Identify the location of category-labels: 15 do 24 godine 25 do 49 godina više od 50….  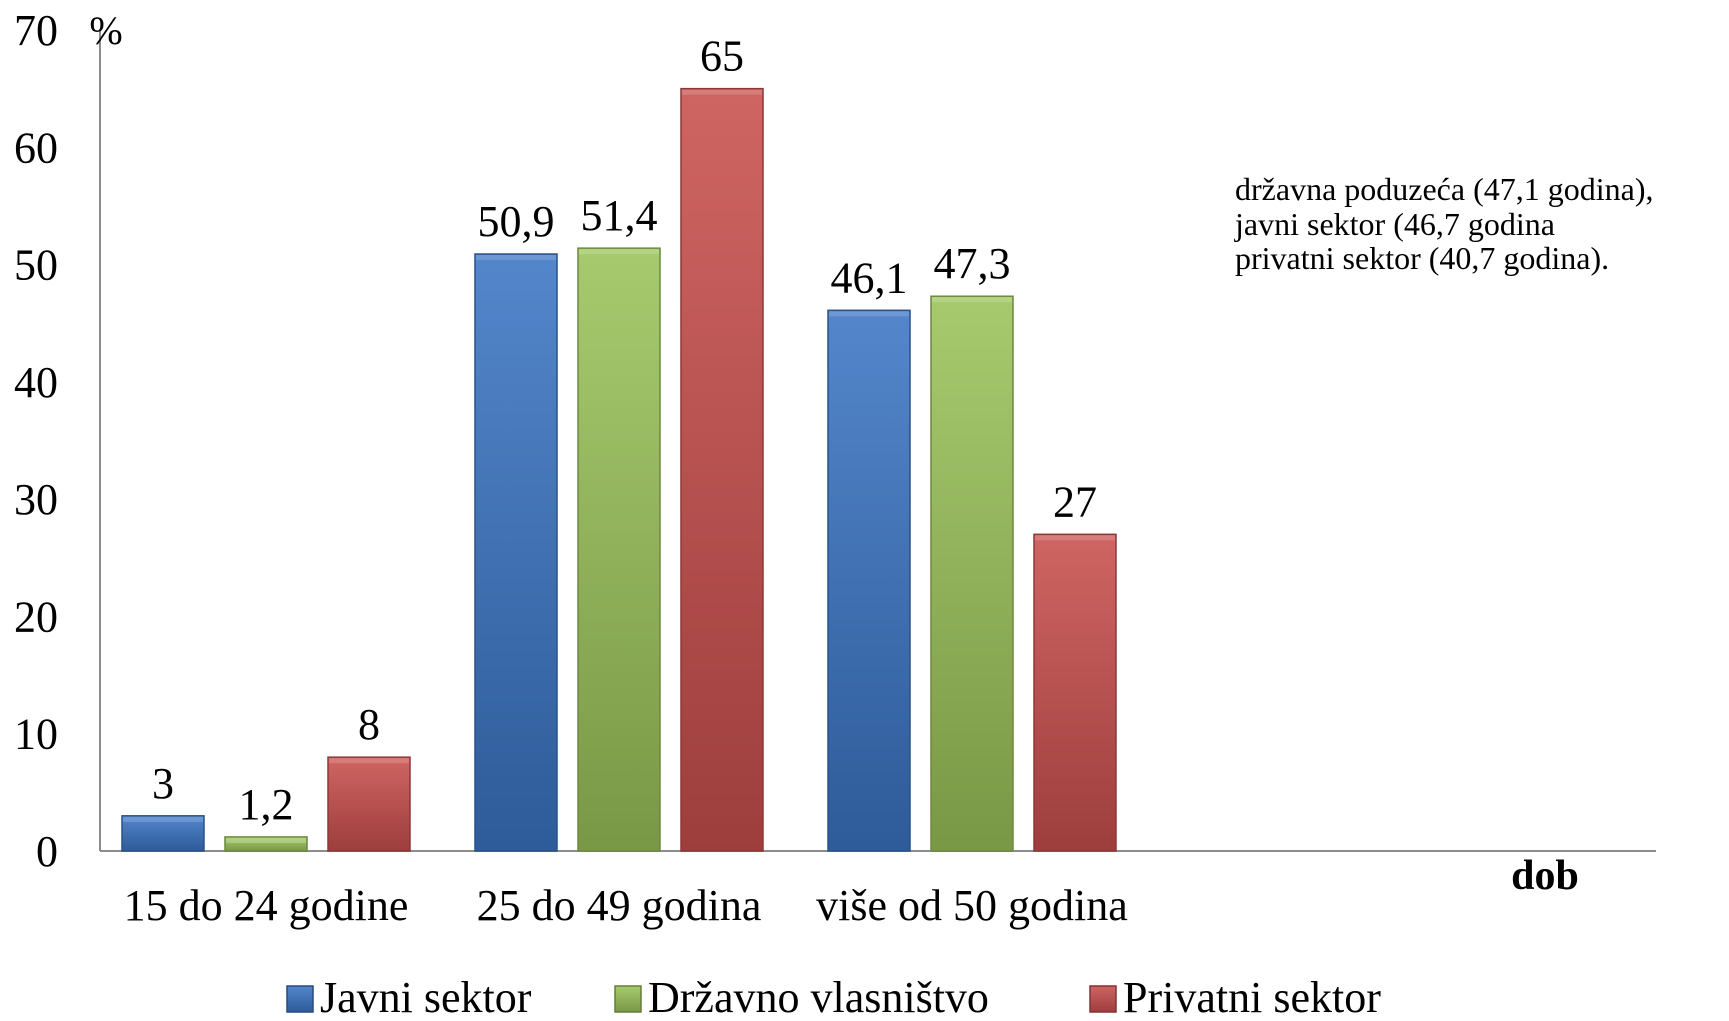
(626, 905).